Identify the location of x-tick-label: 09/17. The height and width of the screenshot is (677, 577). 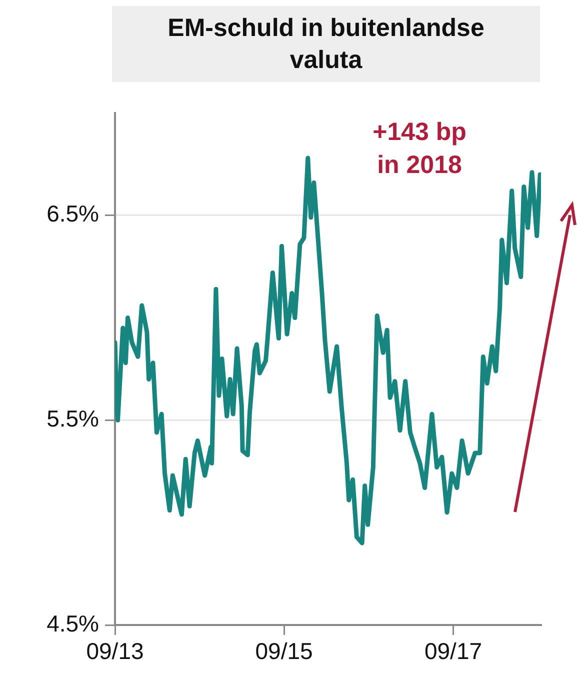
(453, 651).